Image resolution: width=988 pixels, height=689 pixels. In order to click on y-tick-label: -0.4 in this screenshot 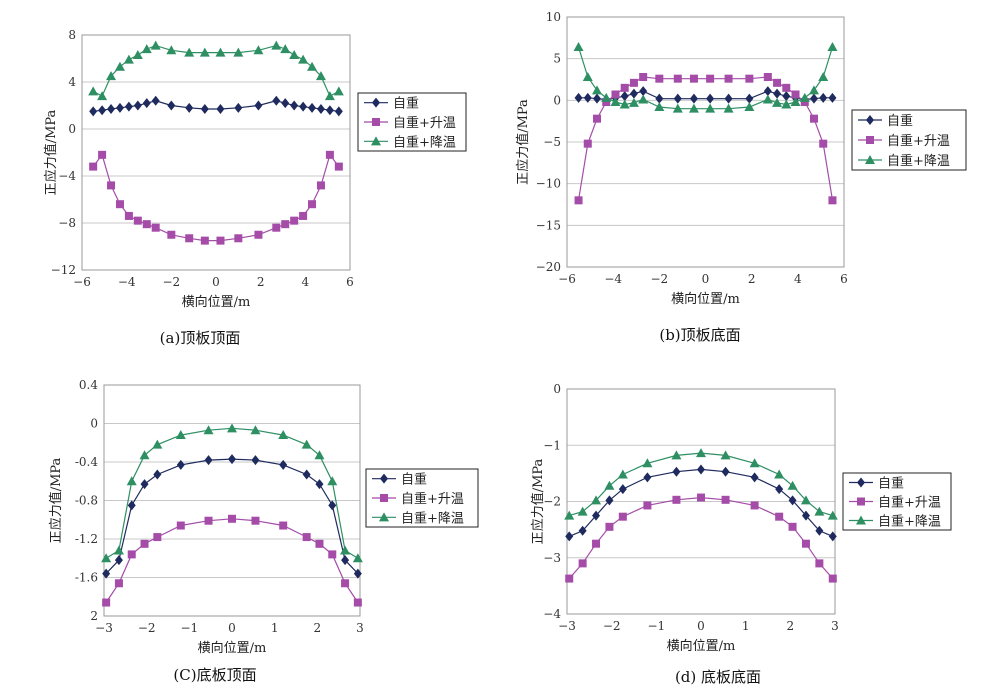, I will do `click(87, 462)`.